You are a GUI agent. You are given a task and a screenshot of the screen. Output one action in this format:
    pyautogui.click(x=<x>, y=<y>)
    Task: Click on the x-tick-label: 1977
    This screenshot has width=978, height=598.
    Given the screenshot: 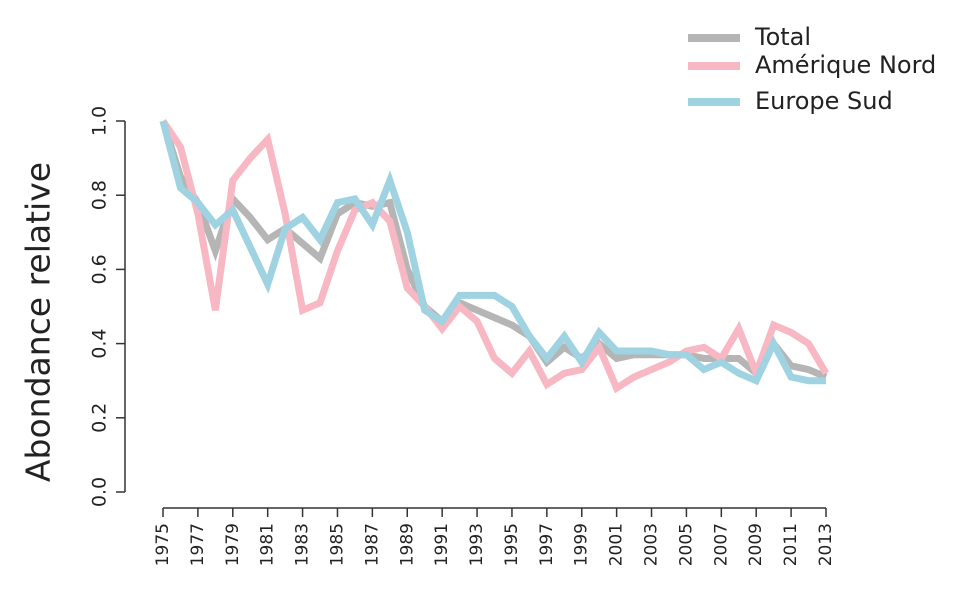 What is the action you would take?
    pyautogui.click(x=198, y=544)
    